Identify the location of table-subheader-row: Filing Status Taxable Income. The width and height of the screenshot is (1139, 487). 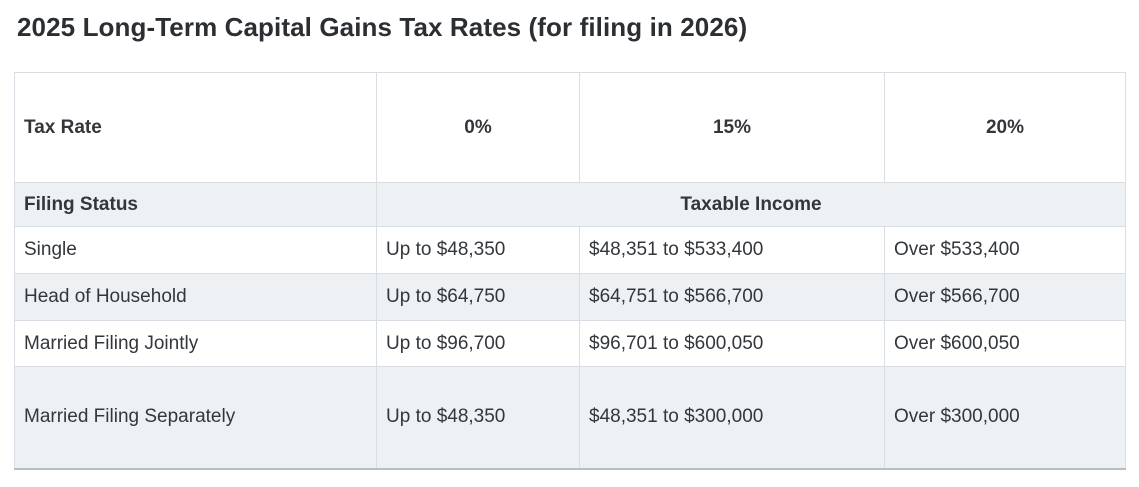
(570, 204).